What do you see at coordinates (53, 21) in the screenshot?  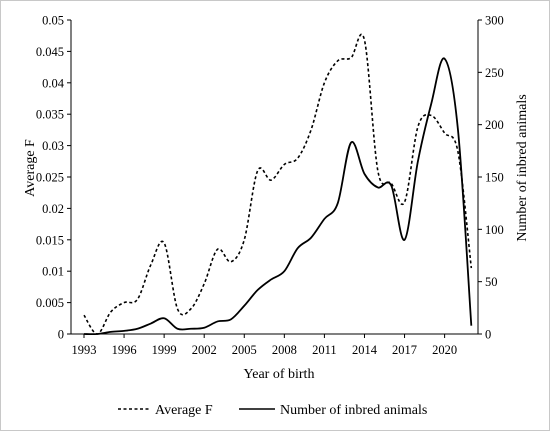 I see `y-left-tick-label: 0.05` at bounding box center [53, 21].